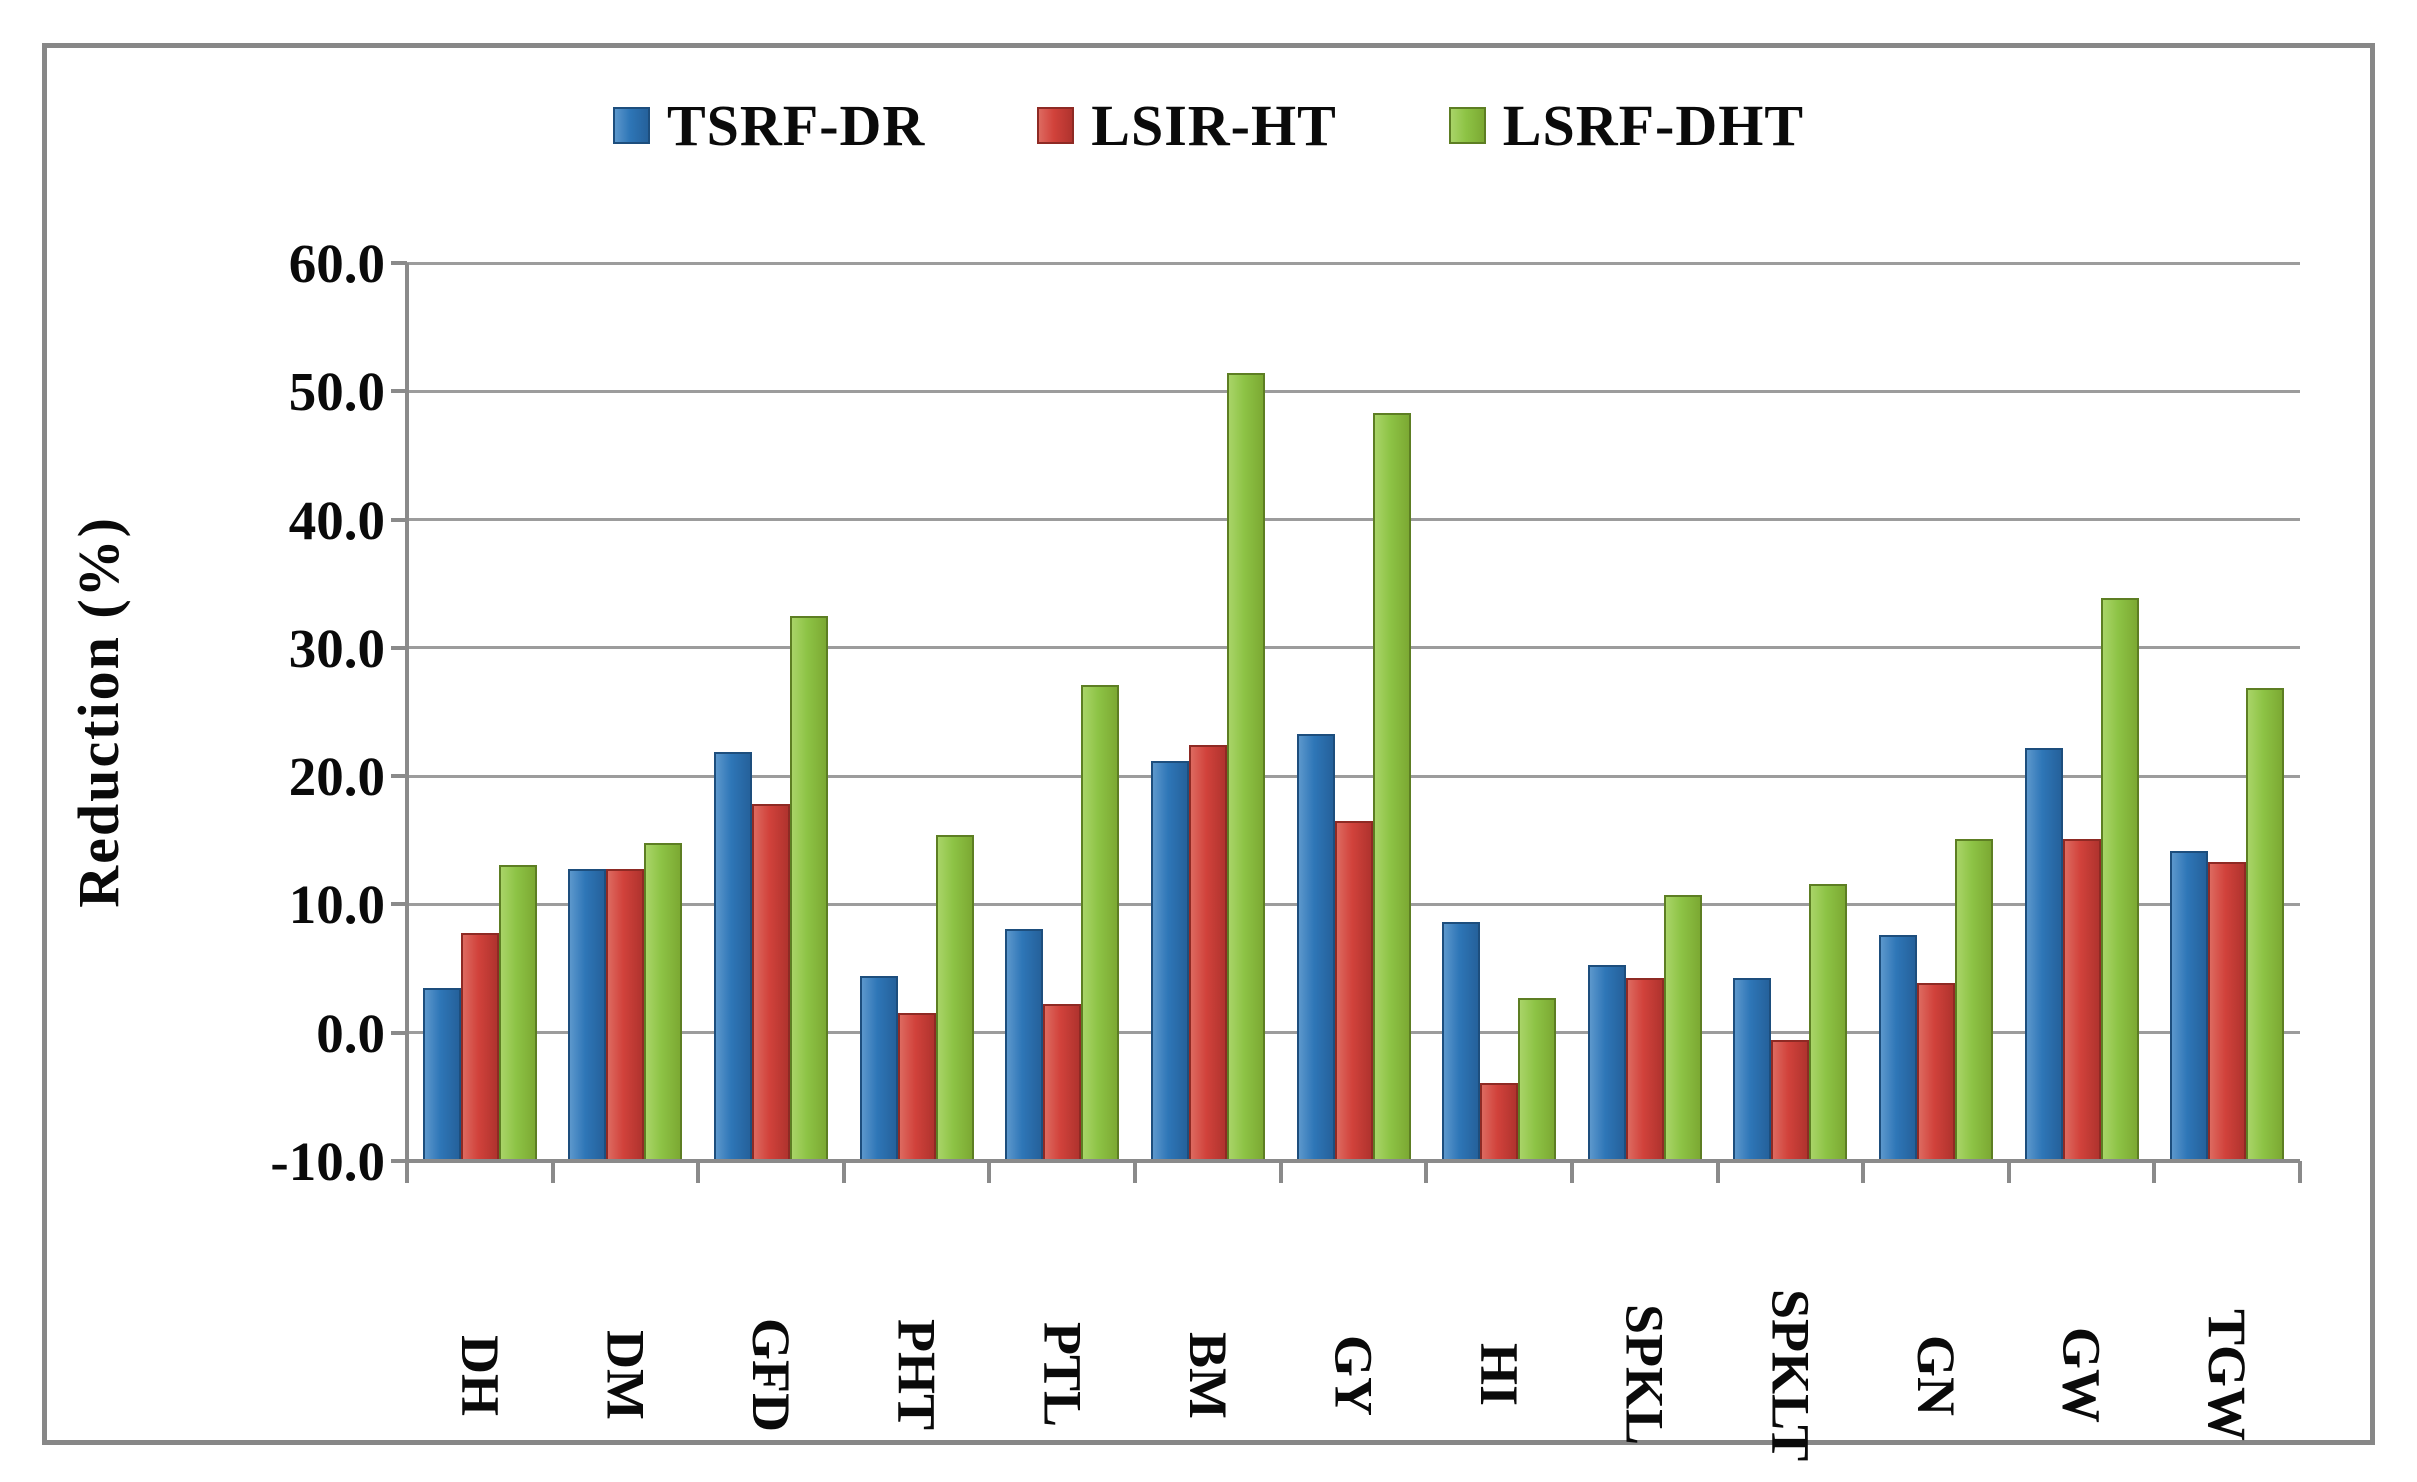 The height and width of the screenshot is (1482, 2417). What do you see at coordinates (1353, 391) in the screenshot?
I see `gridline-50.0` at bounding box center [1353, 391].